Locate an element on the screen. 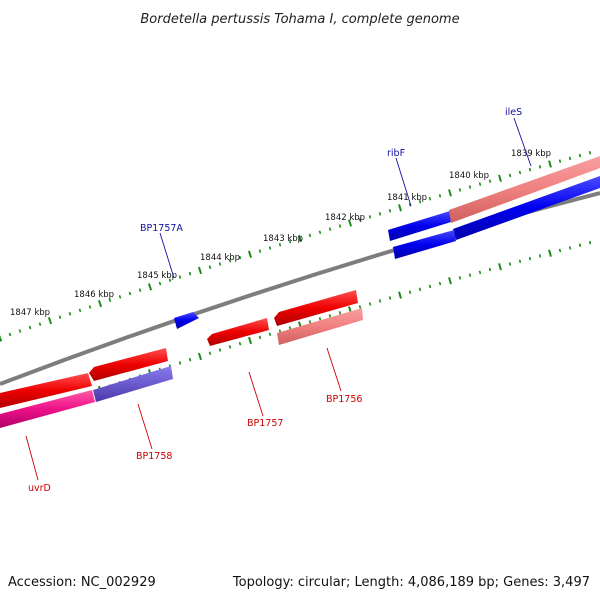 Image resolution: width=600 pixels, height=600 pixels. gene-uvrD-upper is located at coordinates (46, 390).